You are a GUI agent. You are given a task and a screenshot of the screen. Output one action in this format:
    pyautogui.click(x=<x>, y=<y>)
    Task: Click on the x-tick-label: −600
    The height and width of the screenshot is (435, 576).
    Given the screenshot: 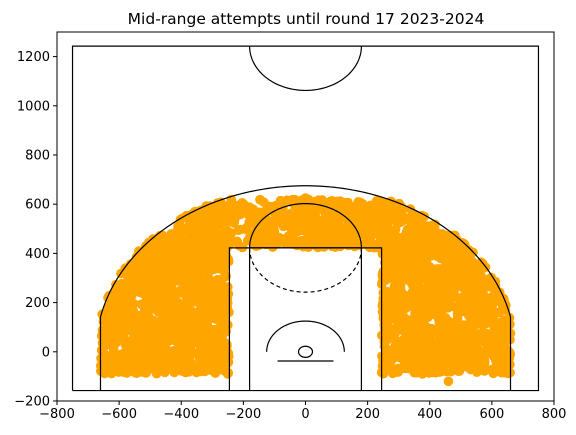 What is the action you would take?
    pyautogui.click(x=119, y=414)
    